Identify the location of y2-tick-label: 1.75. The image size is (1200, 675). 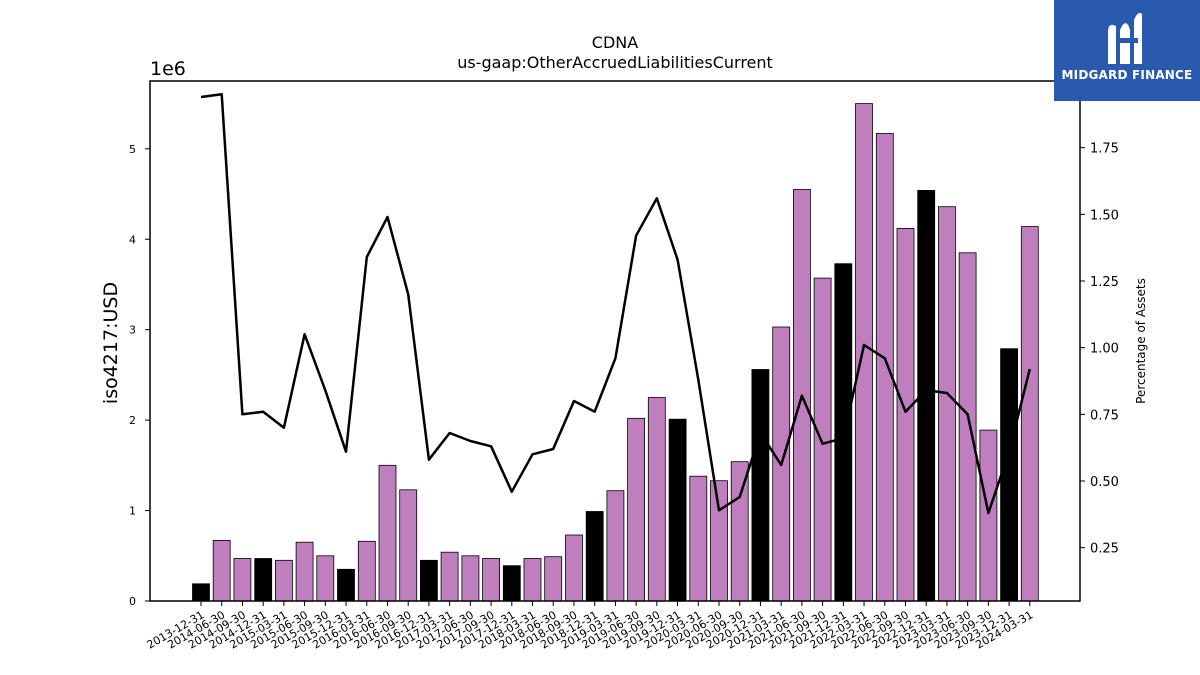
(1104, 149).